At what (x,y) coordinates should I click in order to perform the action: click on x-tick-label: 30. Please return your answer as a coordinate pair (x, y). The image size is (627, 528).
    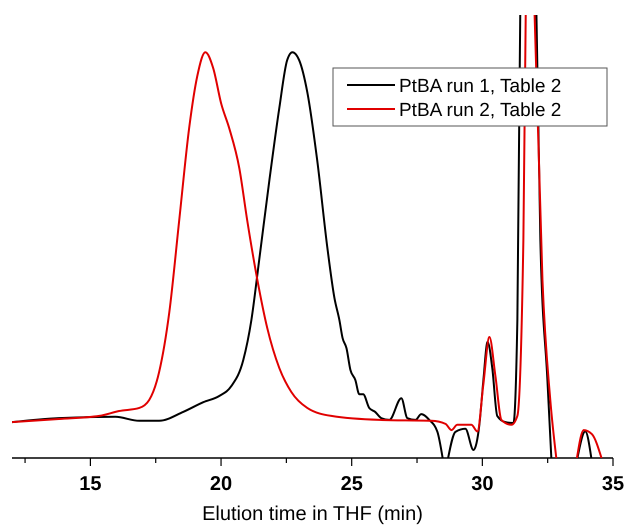
    Looking at the image, I should click on (482, 484).